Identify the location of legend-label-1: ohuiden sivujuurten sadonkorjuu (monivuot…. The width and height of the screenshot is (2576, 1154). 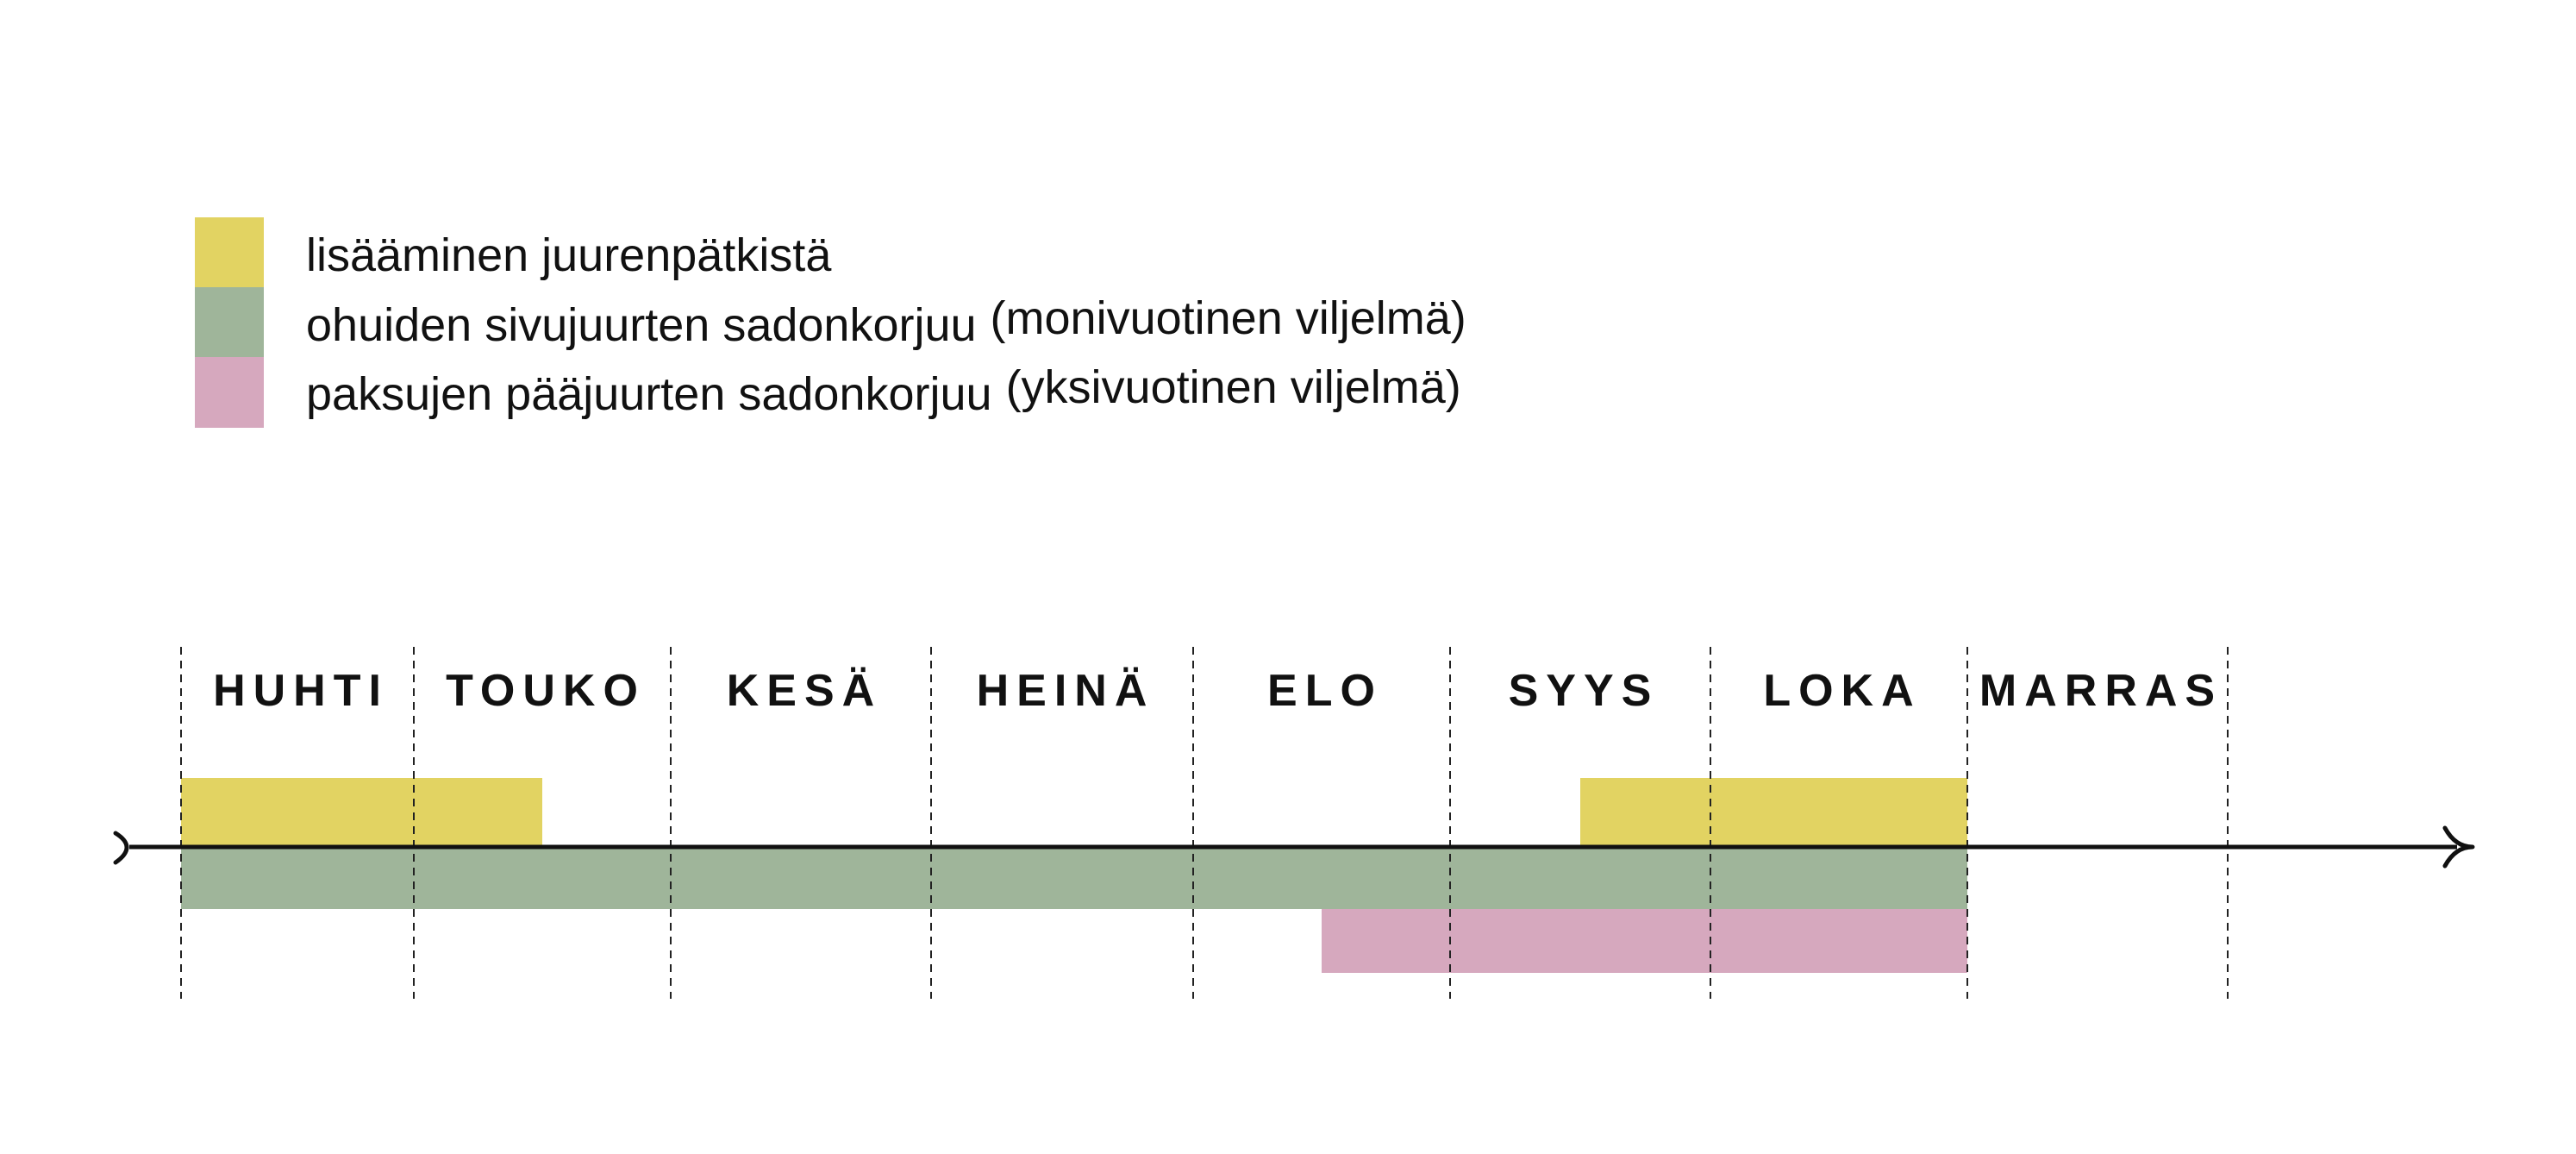
(886, 321).